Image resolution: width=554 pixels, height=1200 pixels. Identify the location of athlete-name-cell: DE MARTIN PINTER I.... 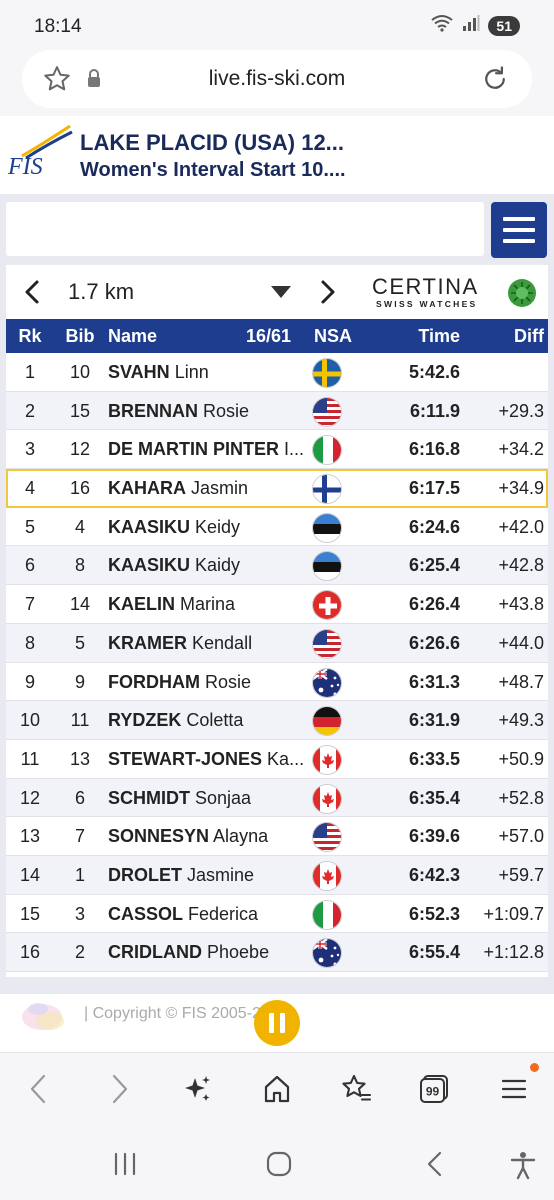
(207, 449).